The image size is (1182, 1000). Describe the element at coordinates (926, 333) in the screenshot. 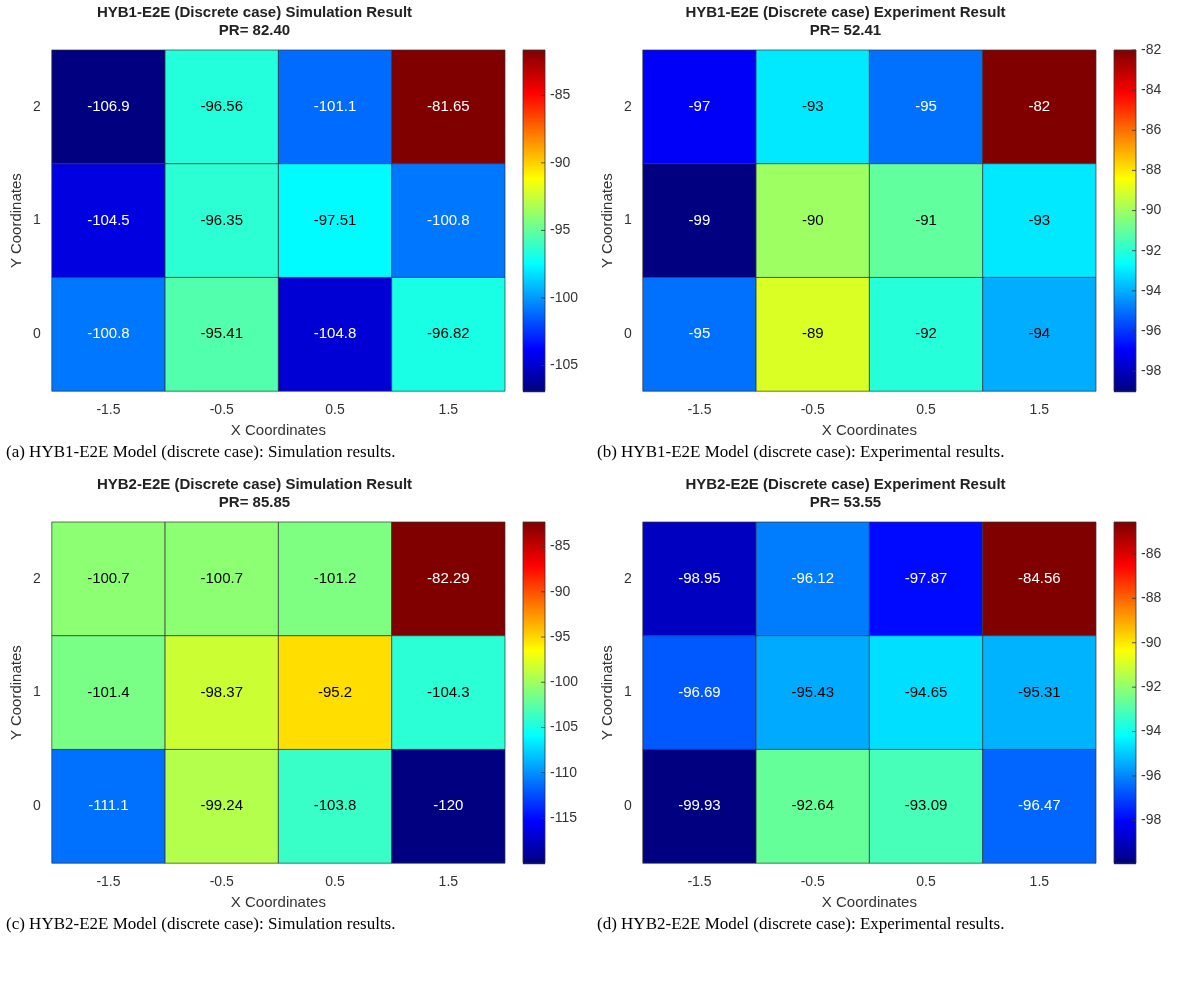

I see `data-label: -92` at that location.